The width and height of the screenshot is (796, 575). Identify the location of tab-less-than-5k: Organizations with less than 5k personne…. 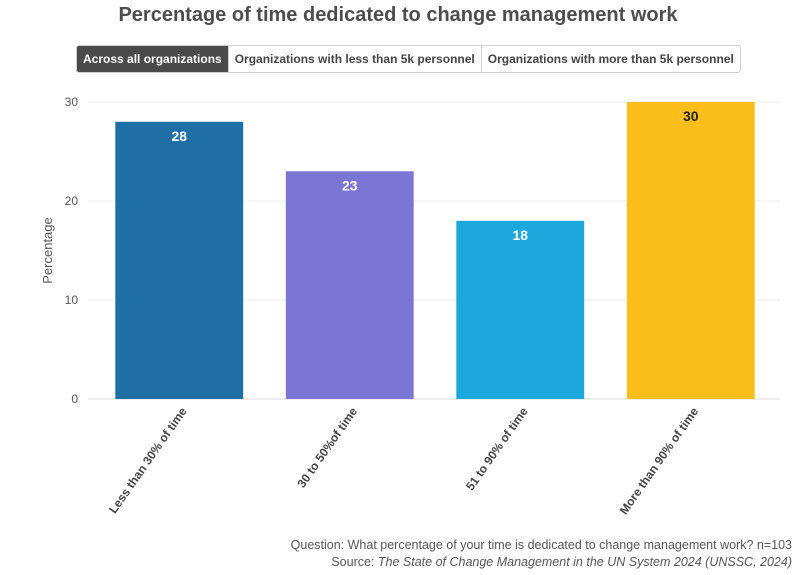
(355, 59).